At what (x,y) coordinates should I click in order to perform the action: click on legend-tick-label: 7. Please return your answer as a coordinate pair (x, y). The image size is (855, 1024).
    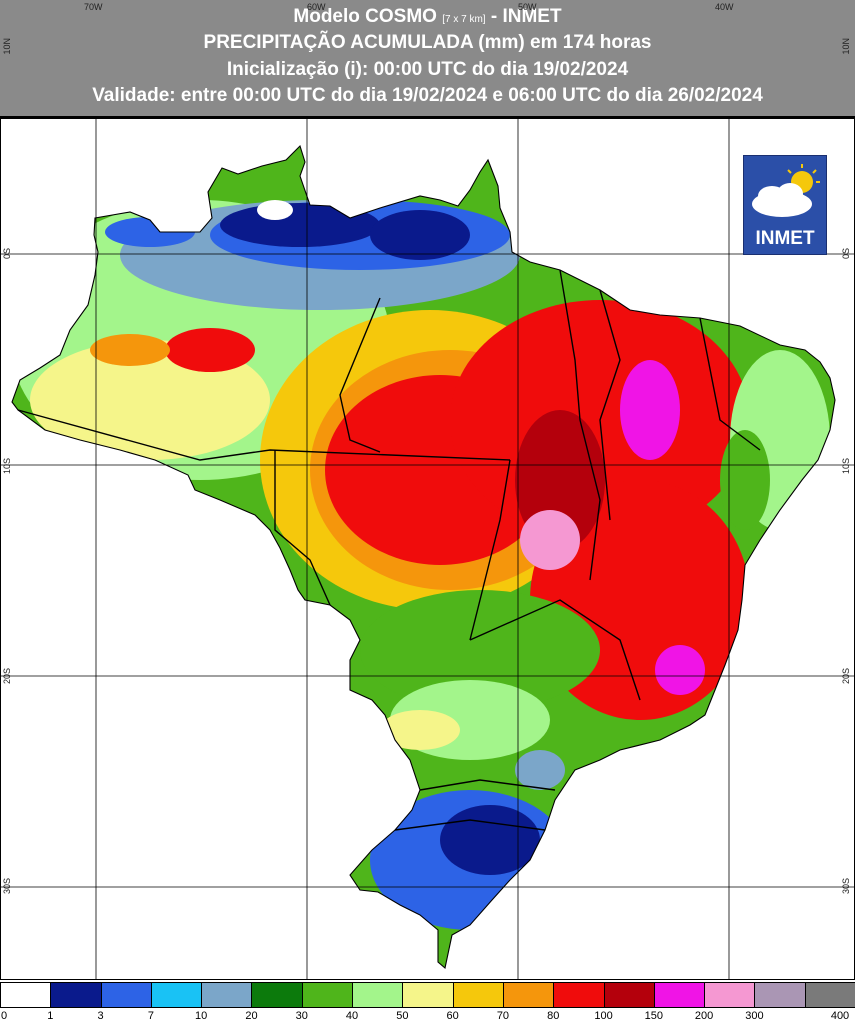
    Looking at the image, I should click on (150, 1016).